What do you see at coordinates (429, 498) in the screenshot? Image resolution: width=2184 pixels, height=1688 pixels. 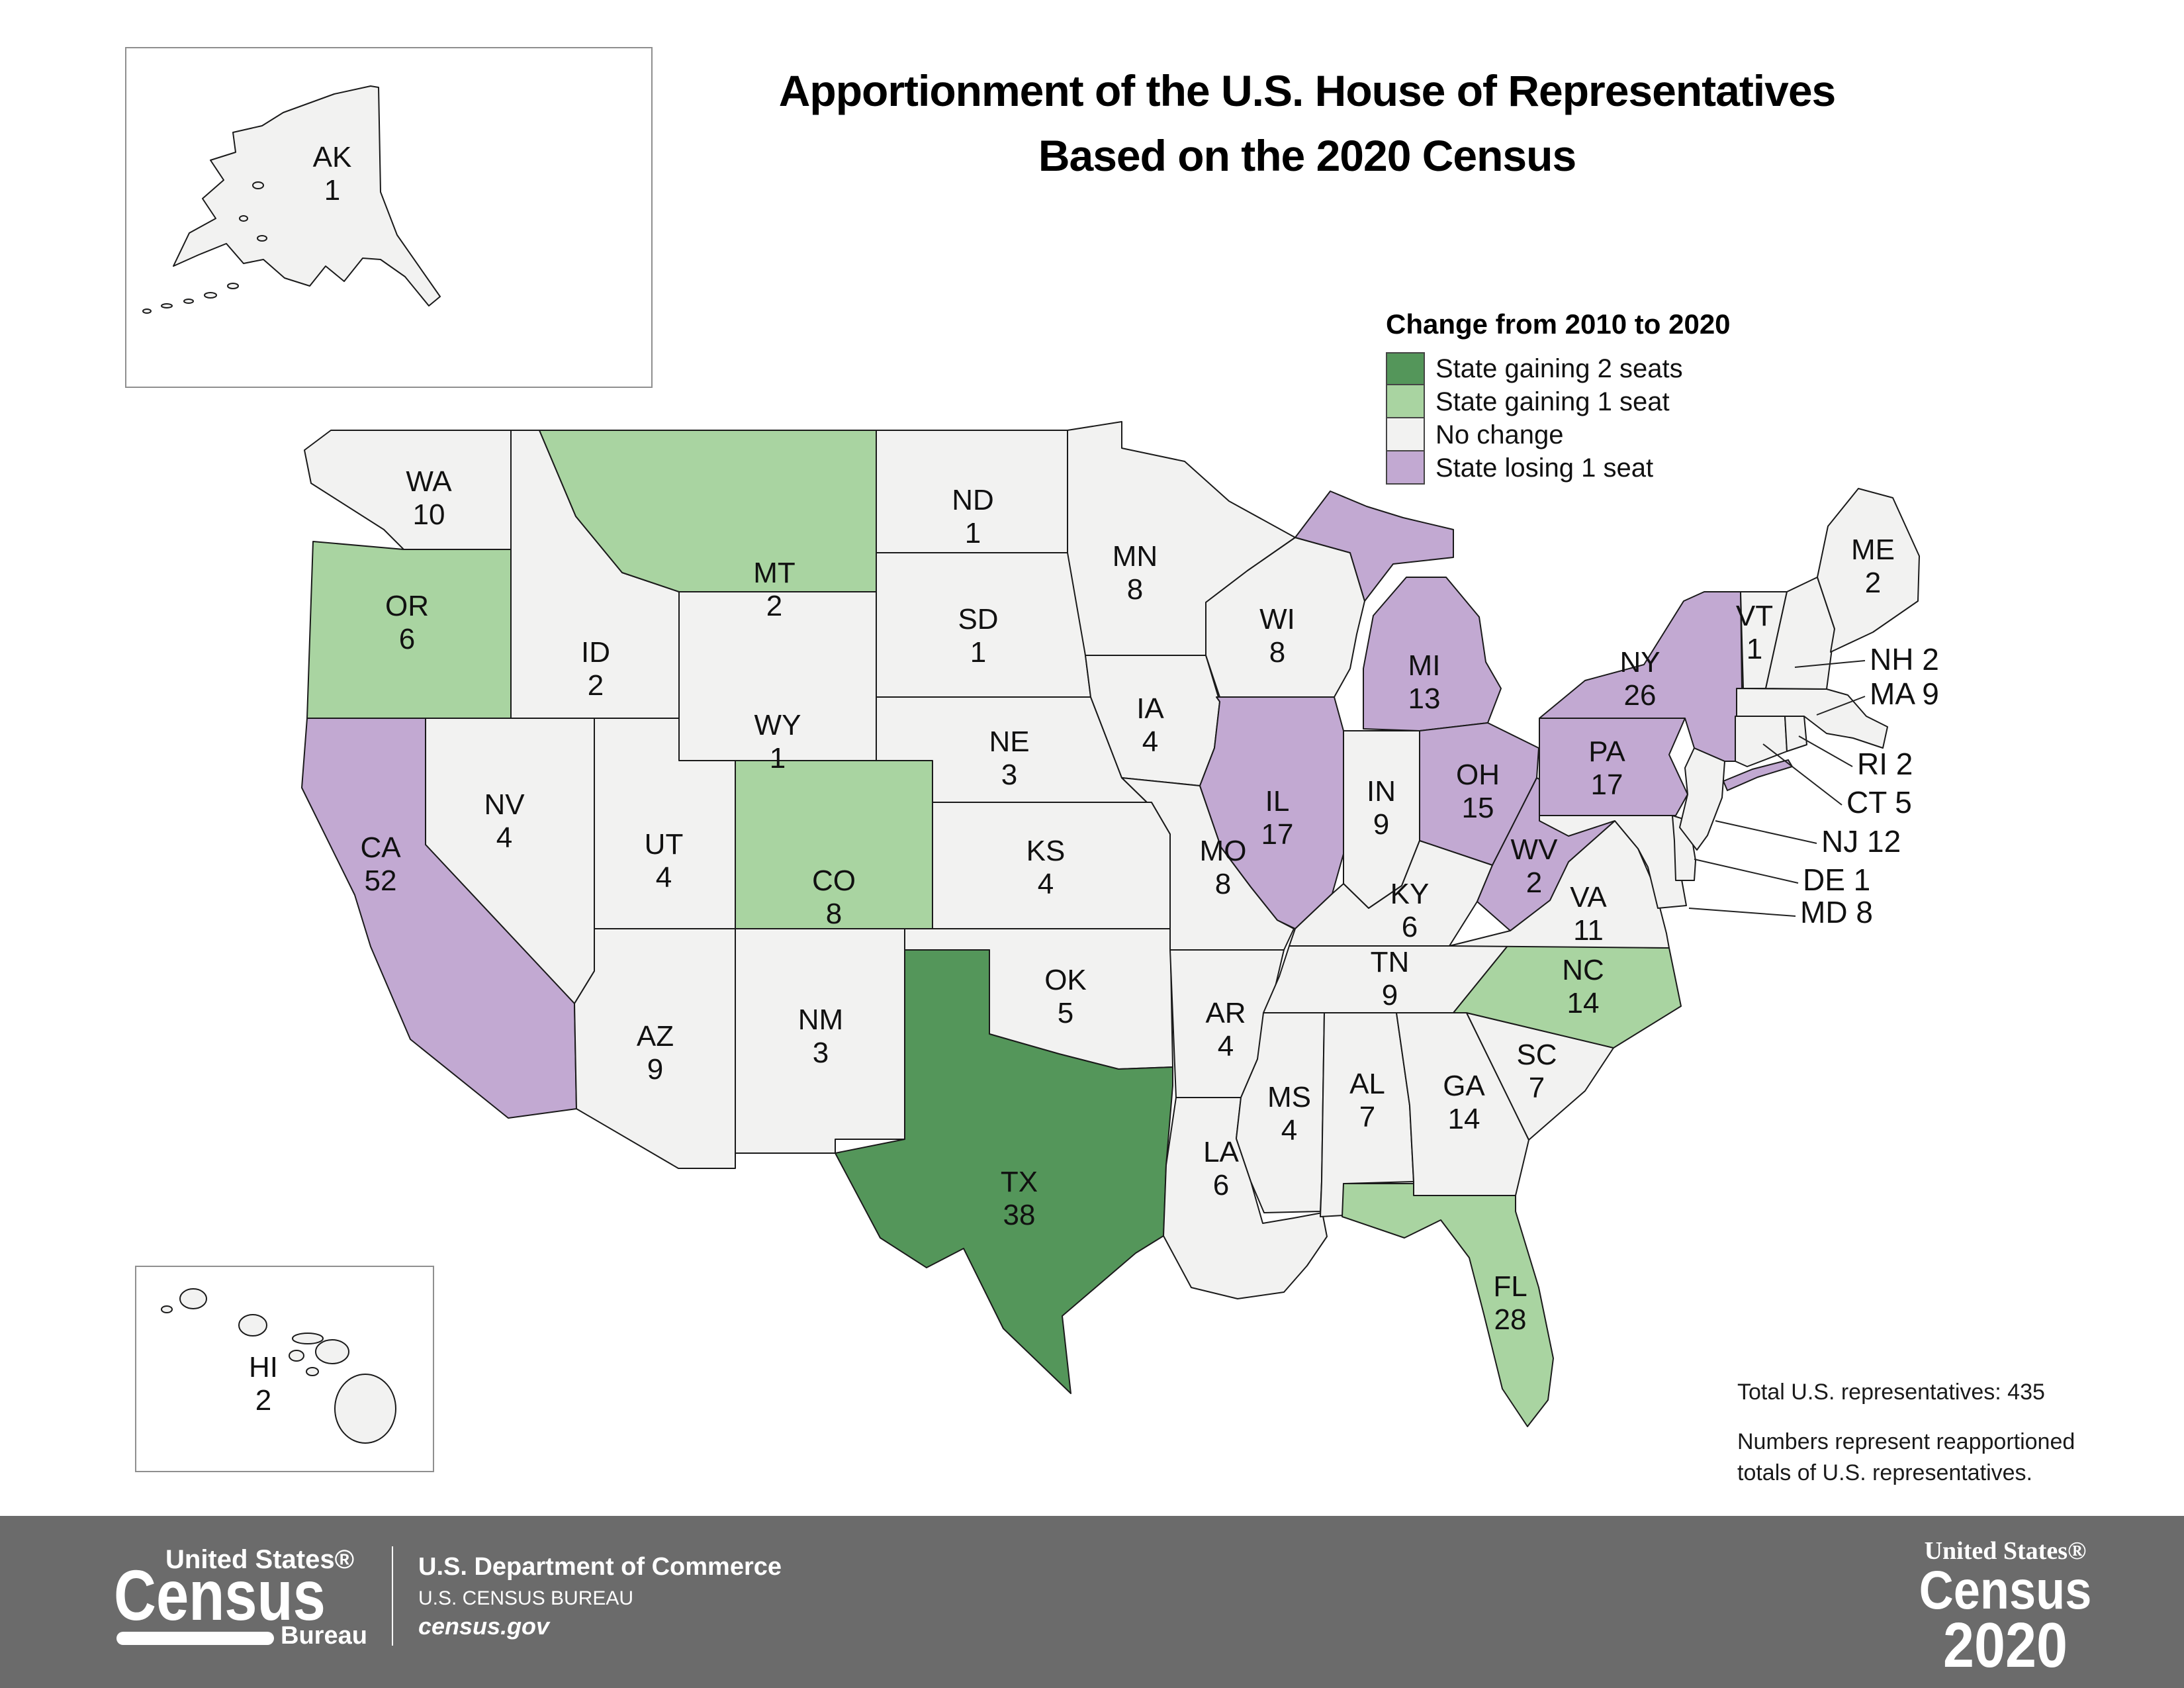 I see `state-label-WA: WA 10` at bounding box center [429, 498].